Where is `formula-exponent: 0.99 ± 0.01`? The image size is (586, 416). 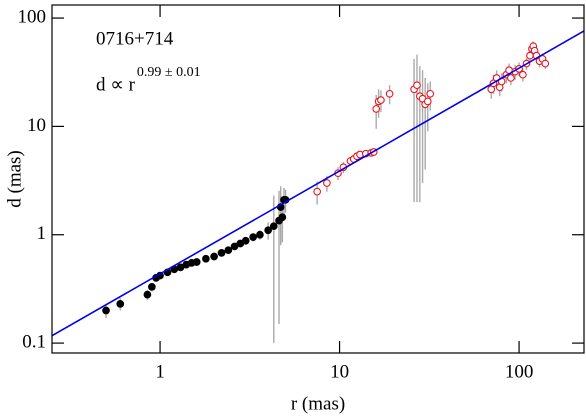
formula-exponent: 0.99 ± 0.01 is located at coordinates (169, 72).